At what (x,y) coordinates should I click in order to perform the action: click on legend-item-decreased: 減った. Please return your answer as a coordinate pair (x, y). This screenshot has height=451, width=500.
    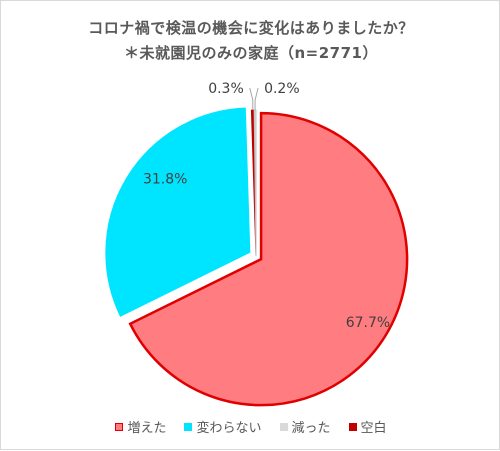
    Looking at the image, I should click on (305, 426).